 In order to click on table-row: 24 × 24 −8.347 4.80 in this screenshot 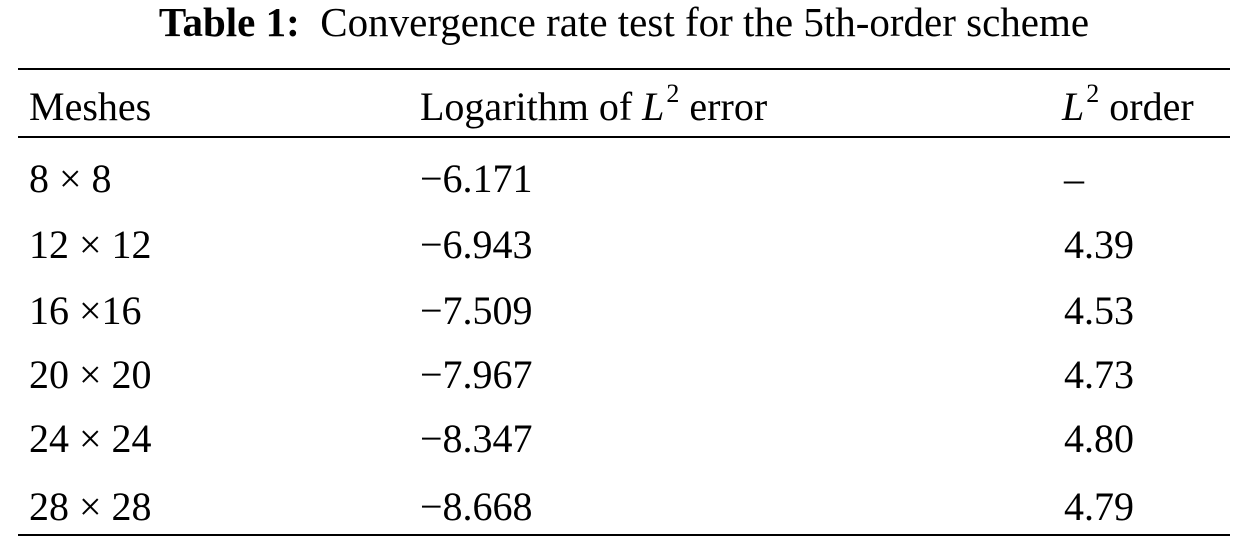, I will do `click(624, 439)`.